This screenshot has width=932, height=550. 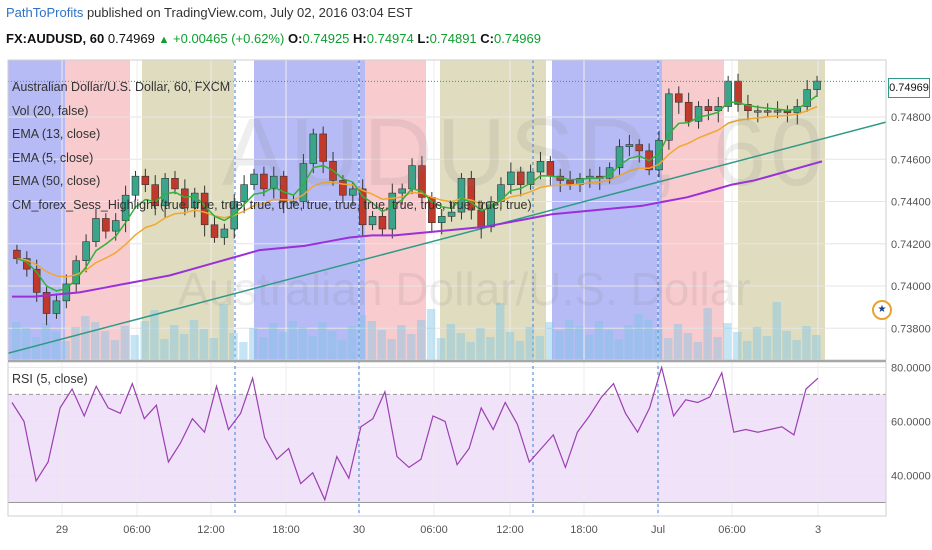 I want to click on price-axis-label: 0.74200, so click(x=911, y=245).